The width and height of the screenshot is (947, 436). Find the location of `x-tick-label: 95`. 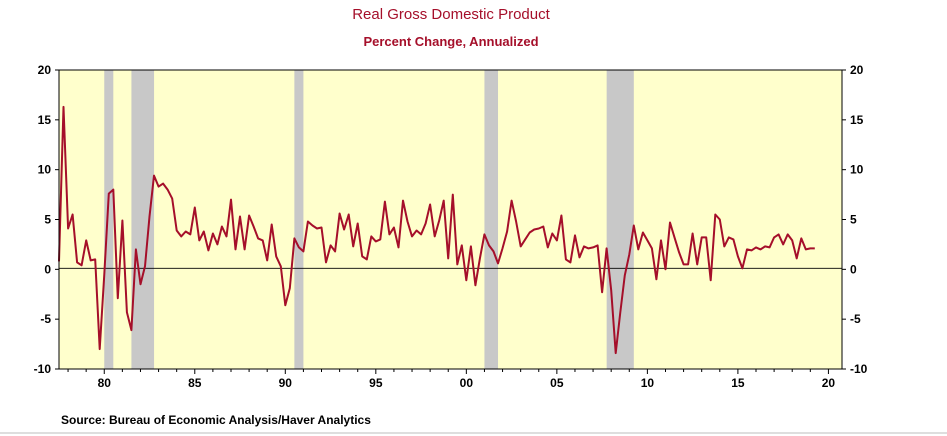

x-tick-label: 95 is located at coordinates (376, 383).